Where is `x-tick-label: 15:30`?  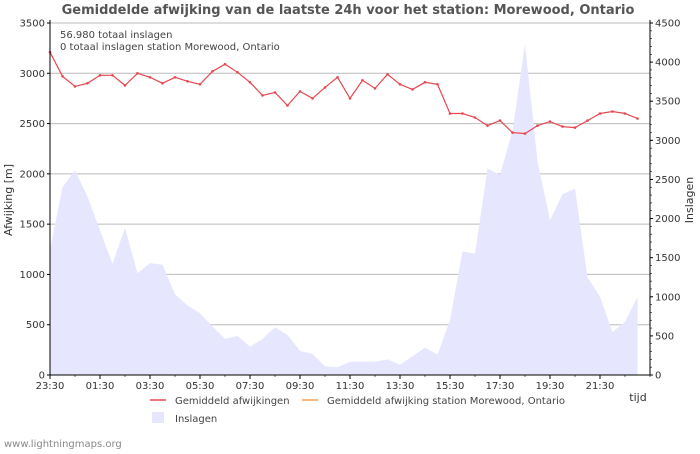 x-tick-label: 15:30 is located at coordinates (450, 386).